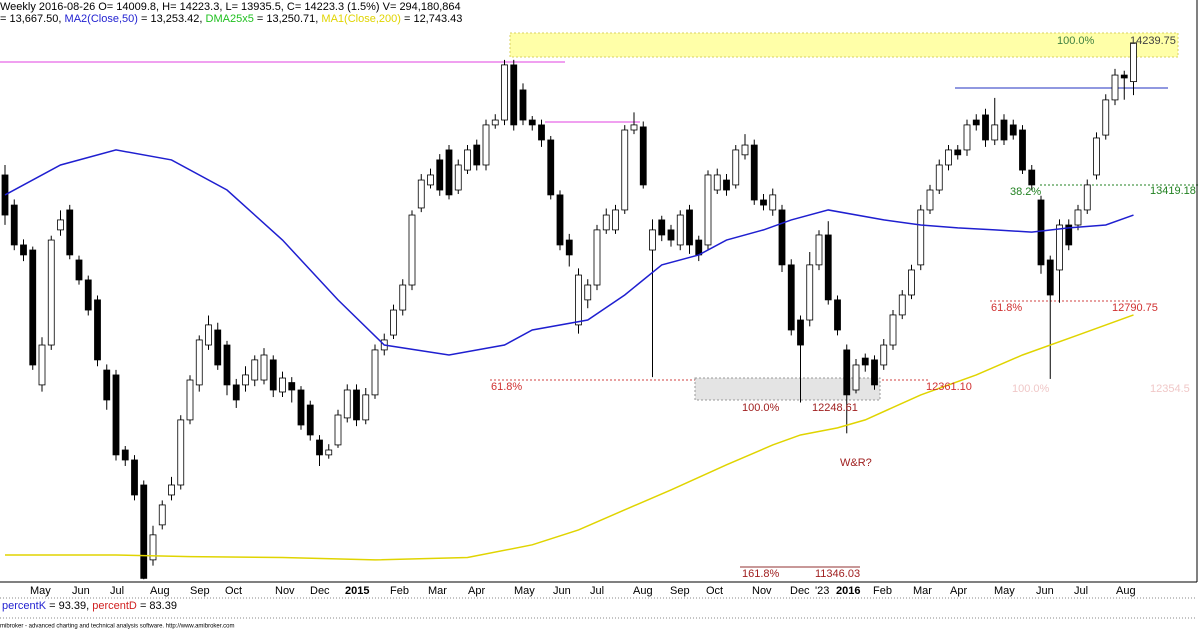  What do you see at coordinates (822, 591) in the screenshot?
I see `x-tick-label: '23` at bounding box center [822, 591].